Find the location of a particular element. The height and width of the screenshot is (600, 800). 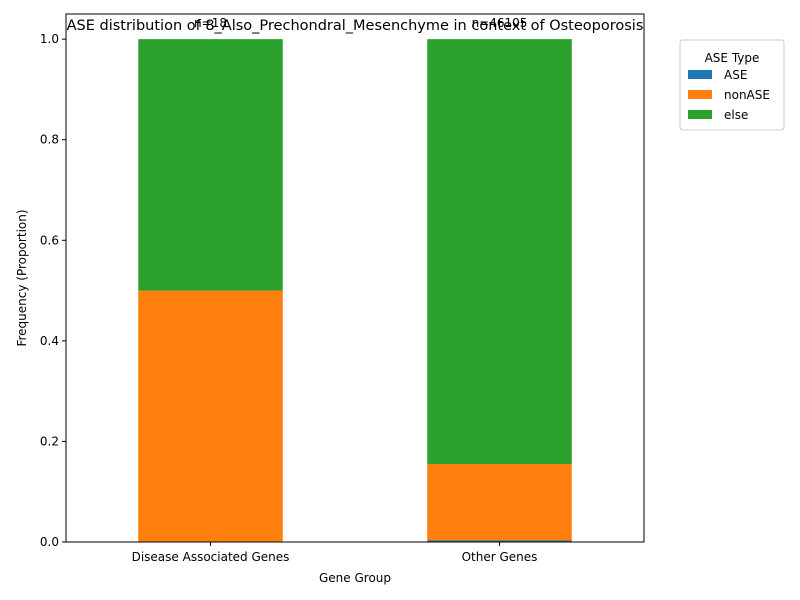

x-tick-label: Disease Associated Genes is located at coordinates (211, 557).